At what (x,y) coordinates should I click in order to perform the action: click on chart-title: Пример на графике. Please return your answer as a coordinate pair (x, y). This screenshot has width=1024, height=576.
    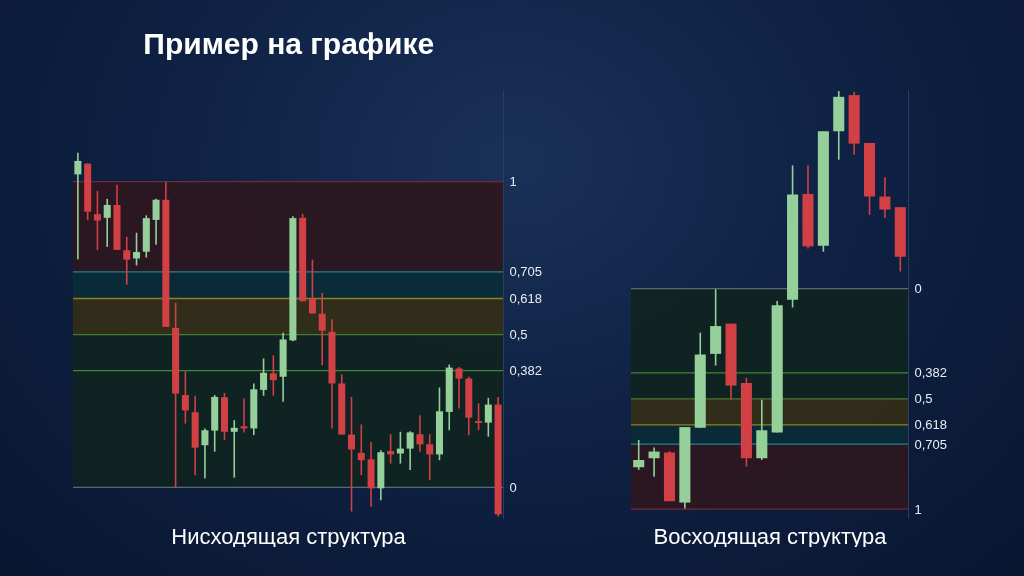
    Looking at the image, I should click on (289, 43).